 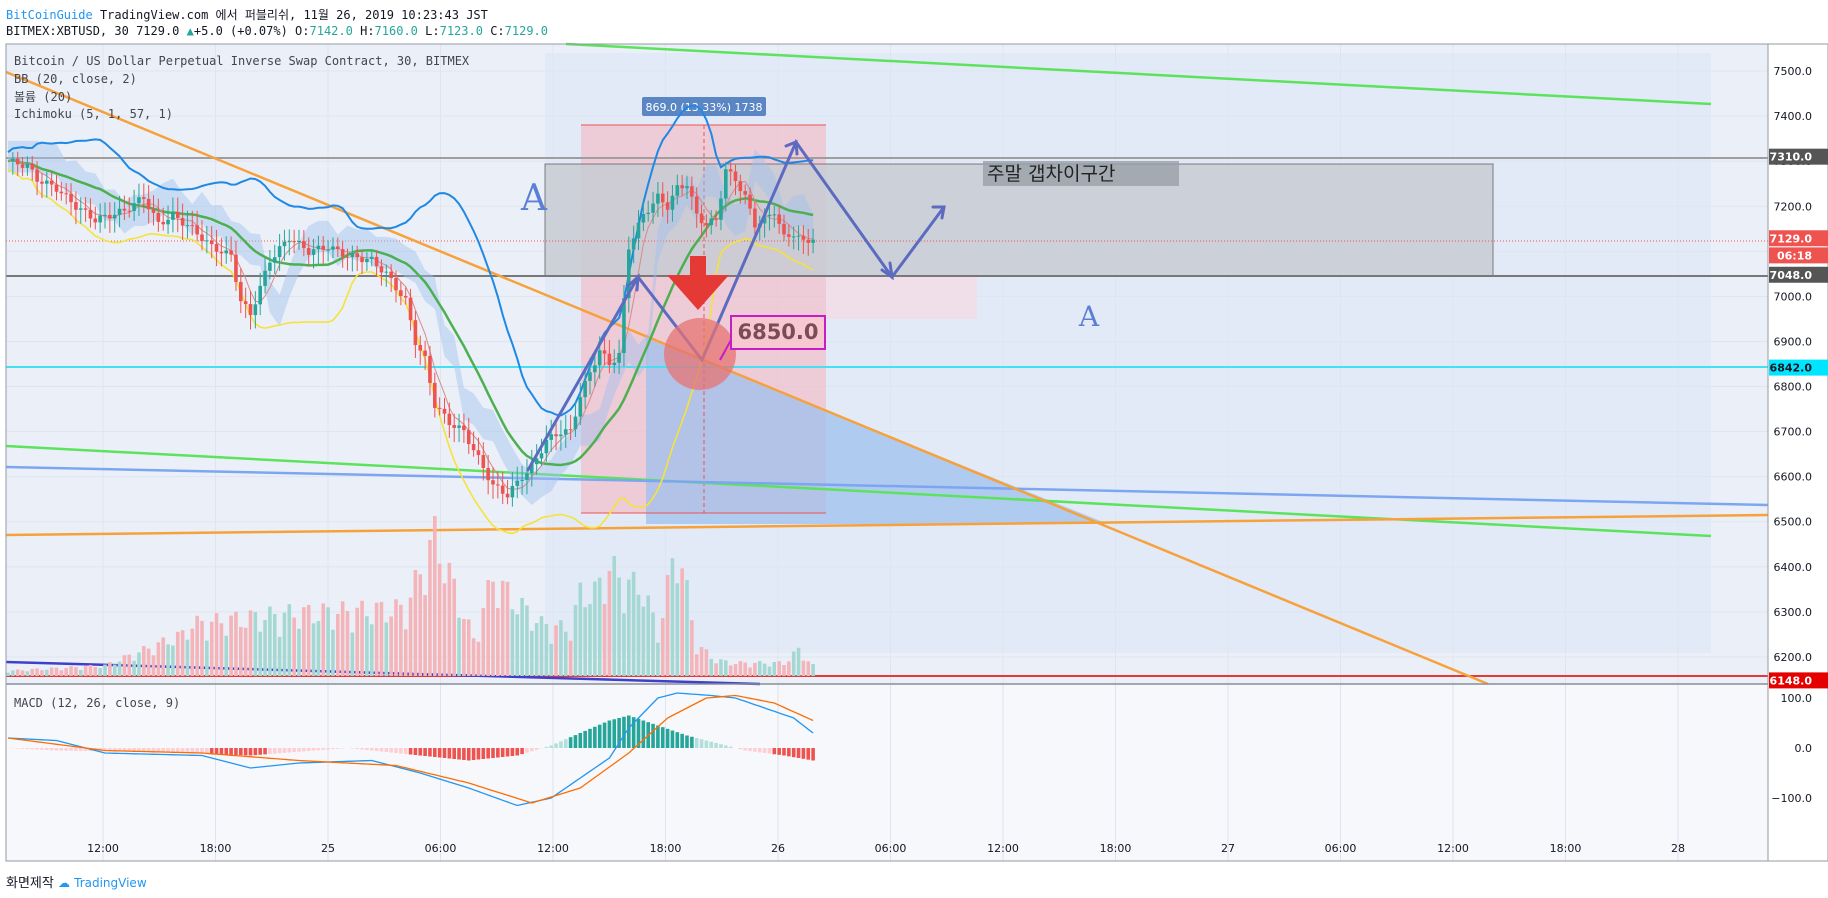 What do you see at coordinates (367, 31) in the screenshot?
I see `high-label: H:` at bounding box center [367, 31].